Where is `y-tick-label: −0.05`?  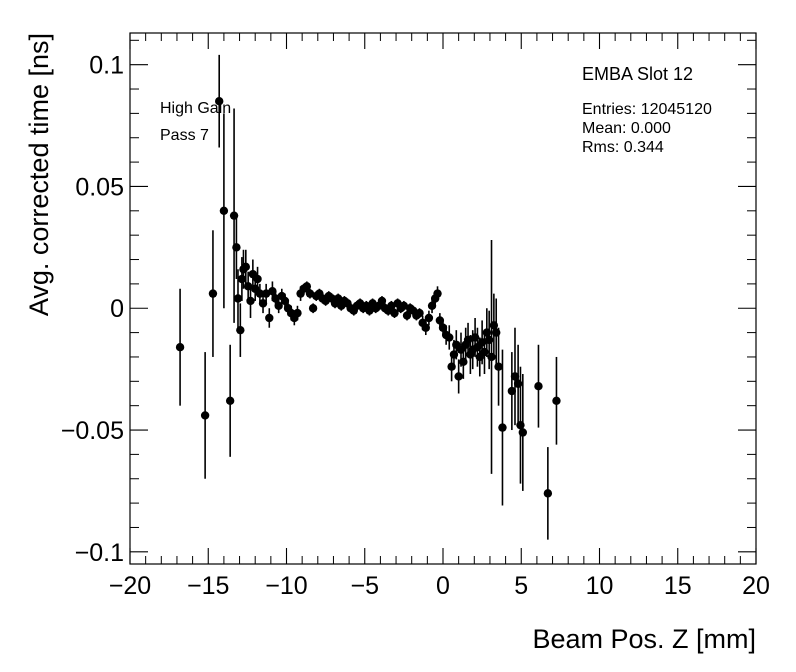 y-tick-label: −0.05 is located at coordinates (92, 431).